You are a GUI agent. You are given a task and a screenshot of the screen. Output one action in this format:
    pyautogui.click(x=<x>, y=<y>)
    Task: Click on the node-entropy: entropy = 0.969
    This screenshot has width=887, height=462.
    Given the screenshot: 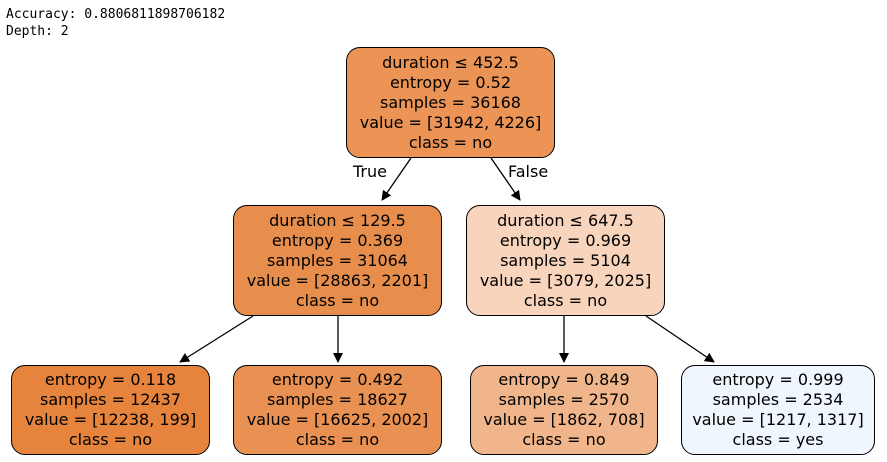 What is the action you would take?
    pyautogui.click(x=565, y=240)
    